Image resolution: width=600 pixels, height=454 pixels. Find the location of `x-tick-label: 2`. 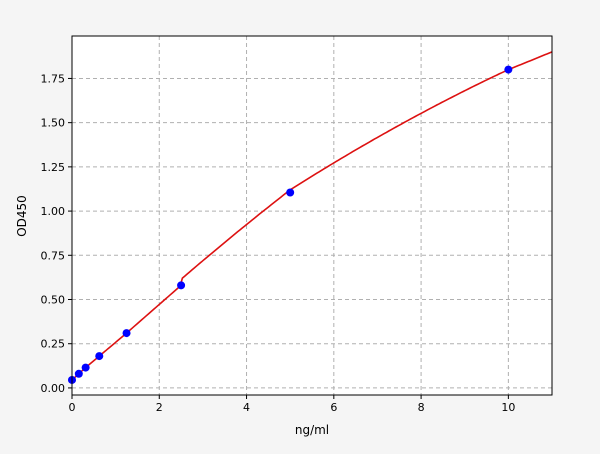

x-tick-label: 2 is located at coordinates (159, 407).